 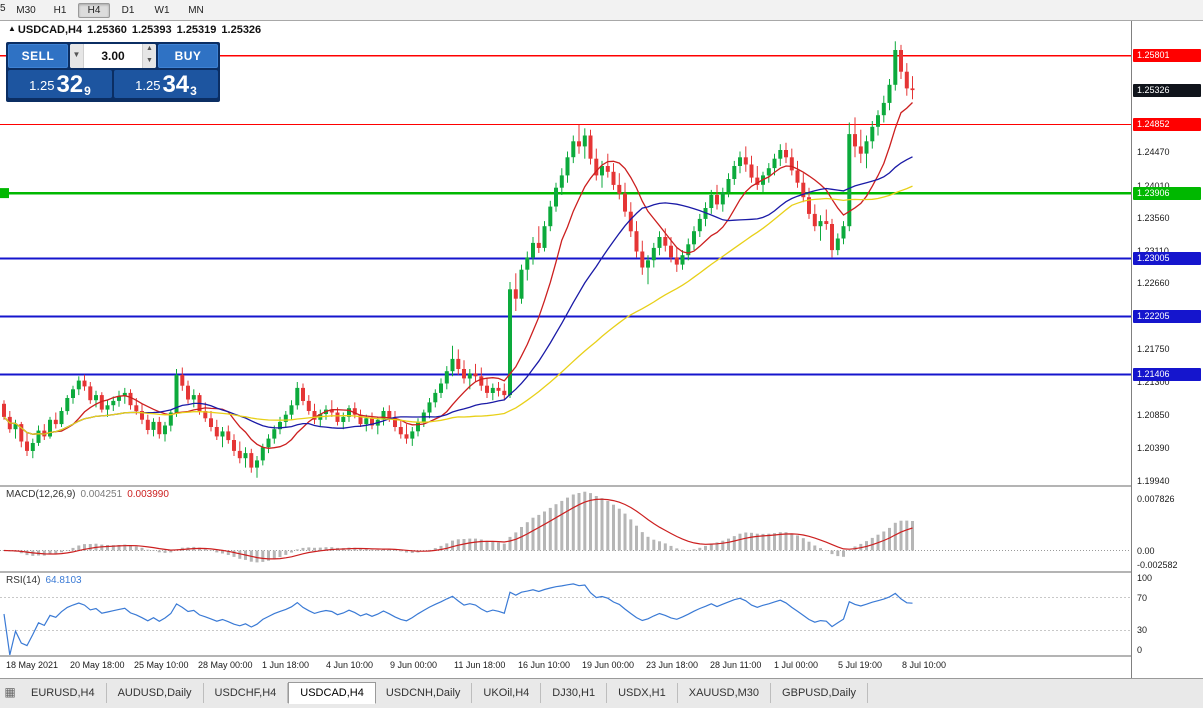 What do you see at coordinates (1146, 550) in the screenshot?
I see `macd-axis-label: 0.00` at bounding box center [1146, 550].